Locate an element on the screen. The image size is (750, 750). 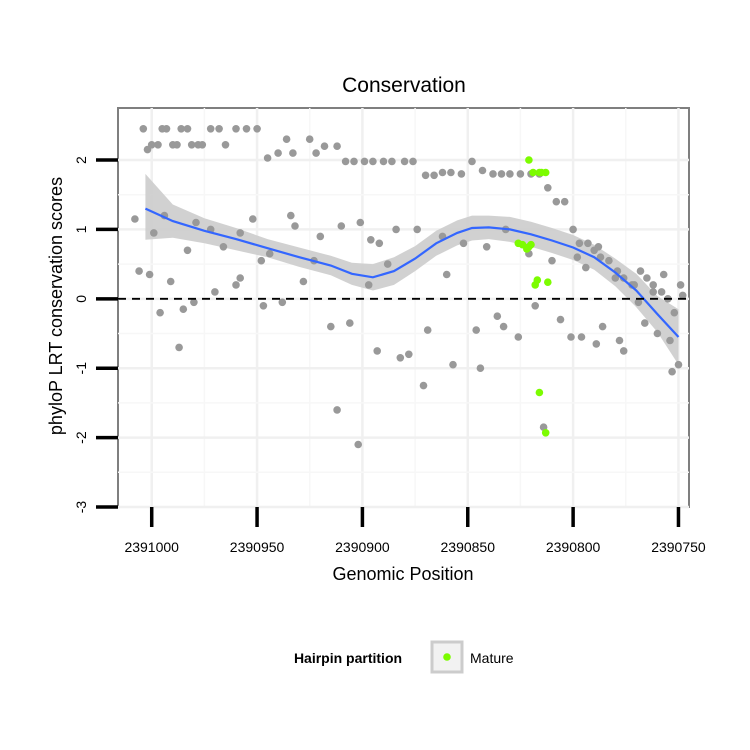
legend-title: Hairpin partition is located at coordinates (348, 658).